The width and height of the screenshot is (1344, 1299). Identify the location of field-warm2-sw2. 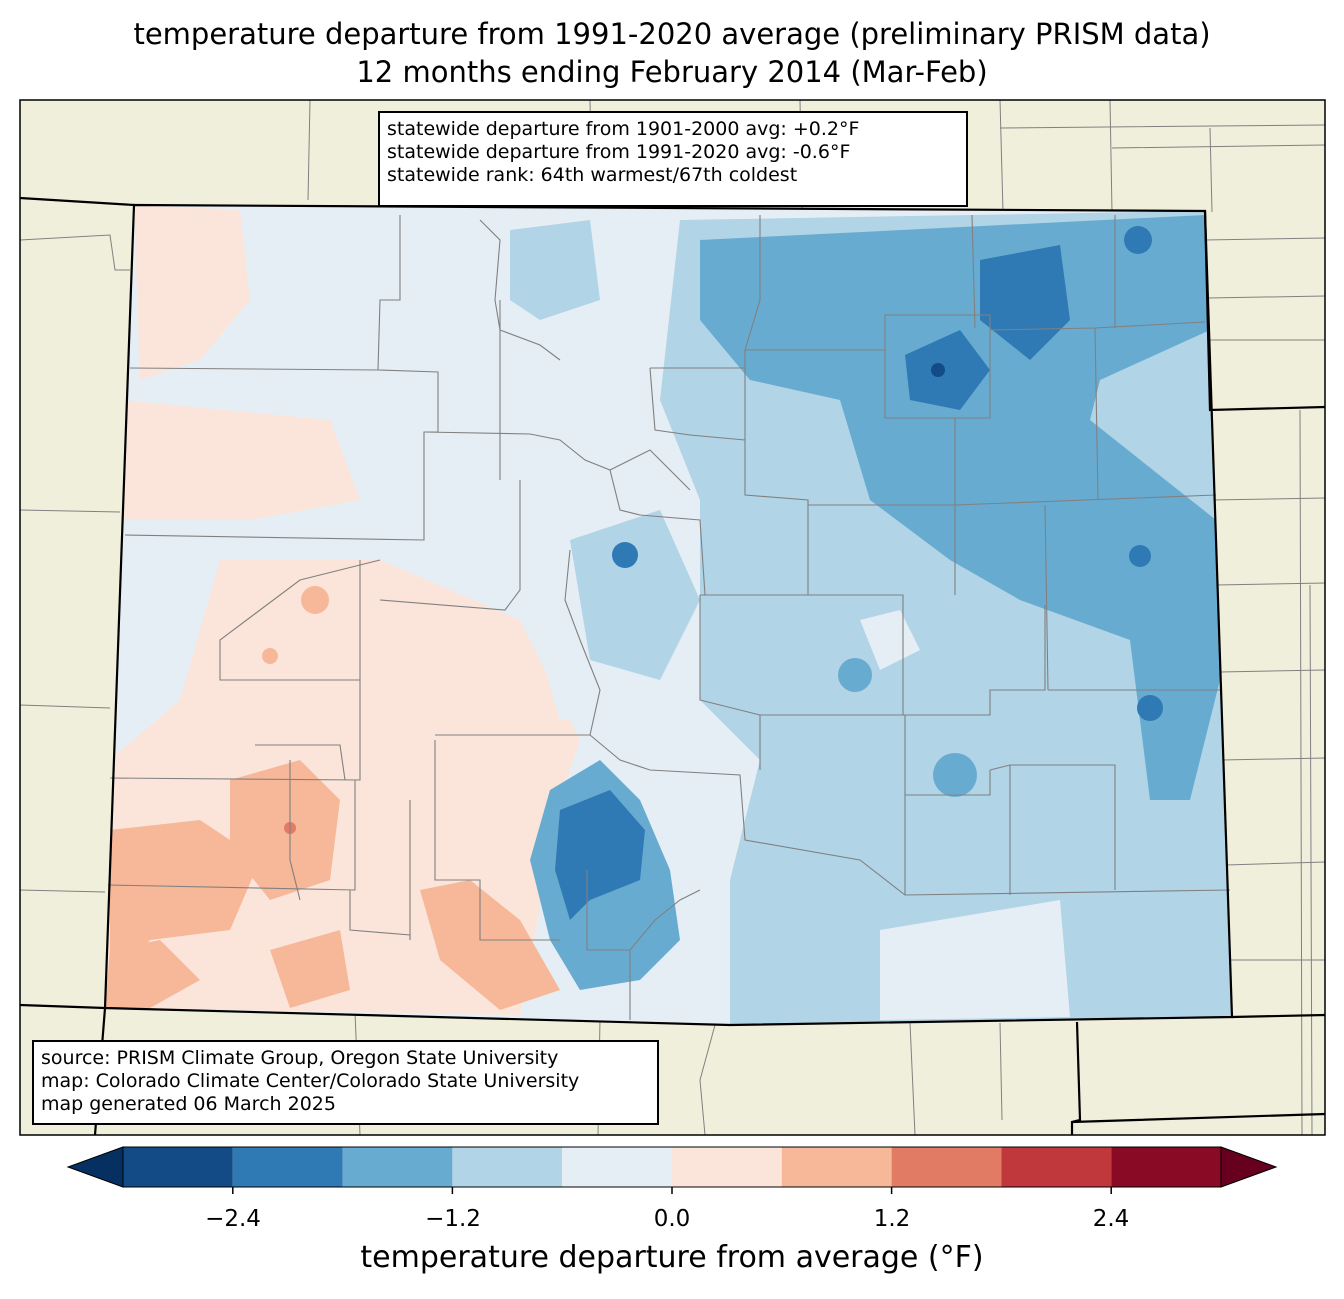
(152, 974).